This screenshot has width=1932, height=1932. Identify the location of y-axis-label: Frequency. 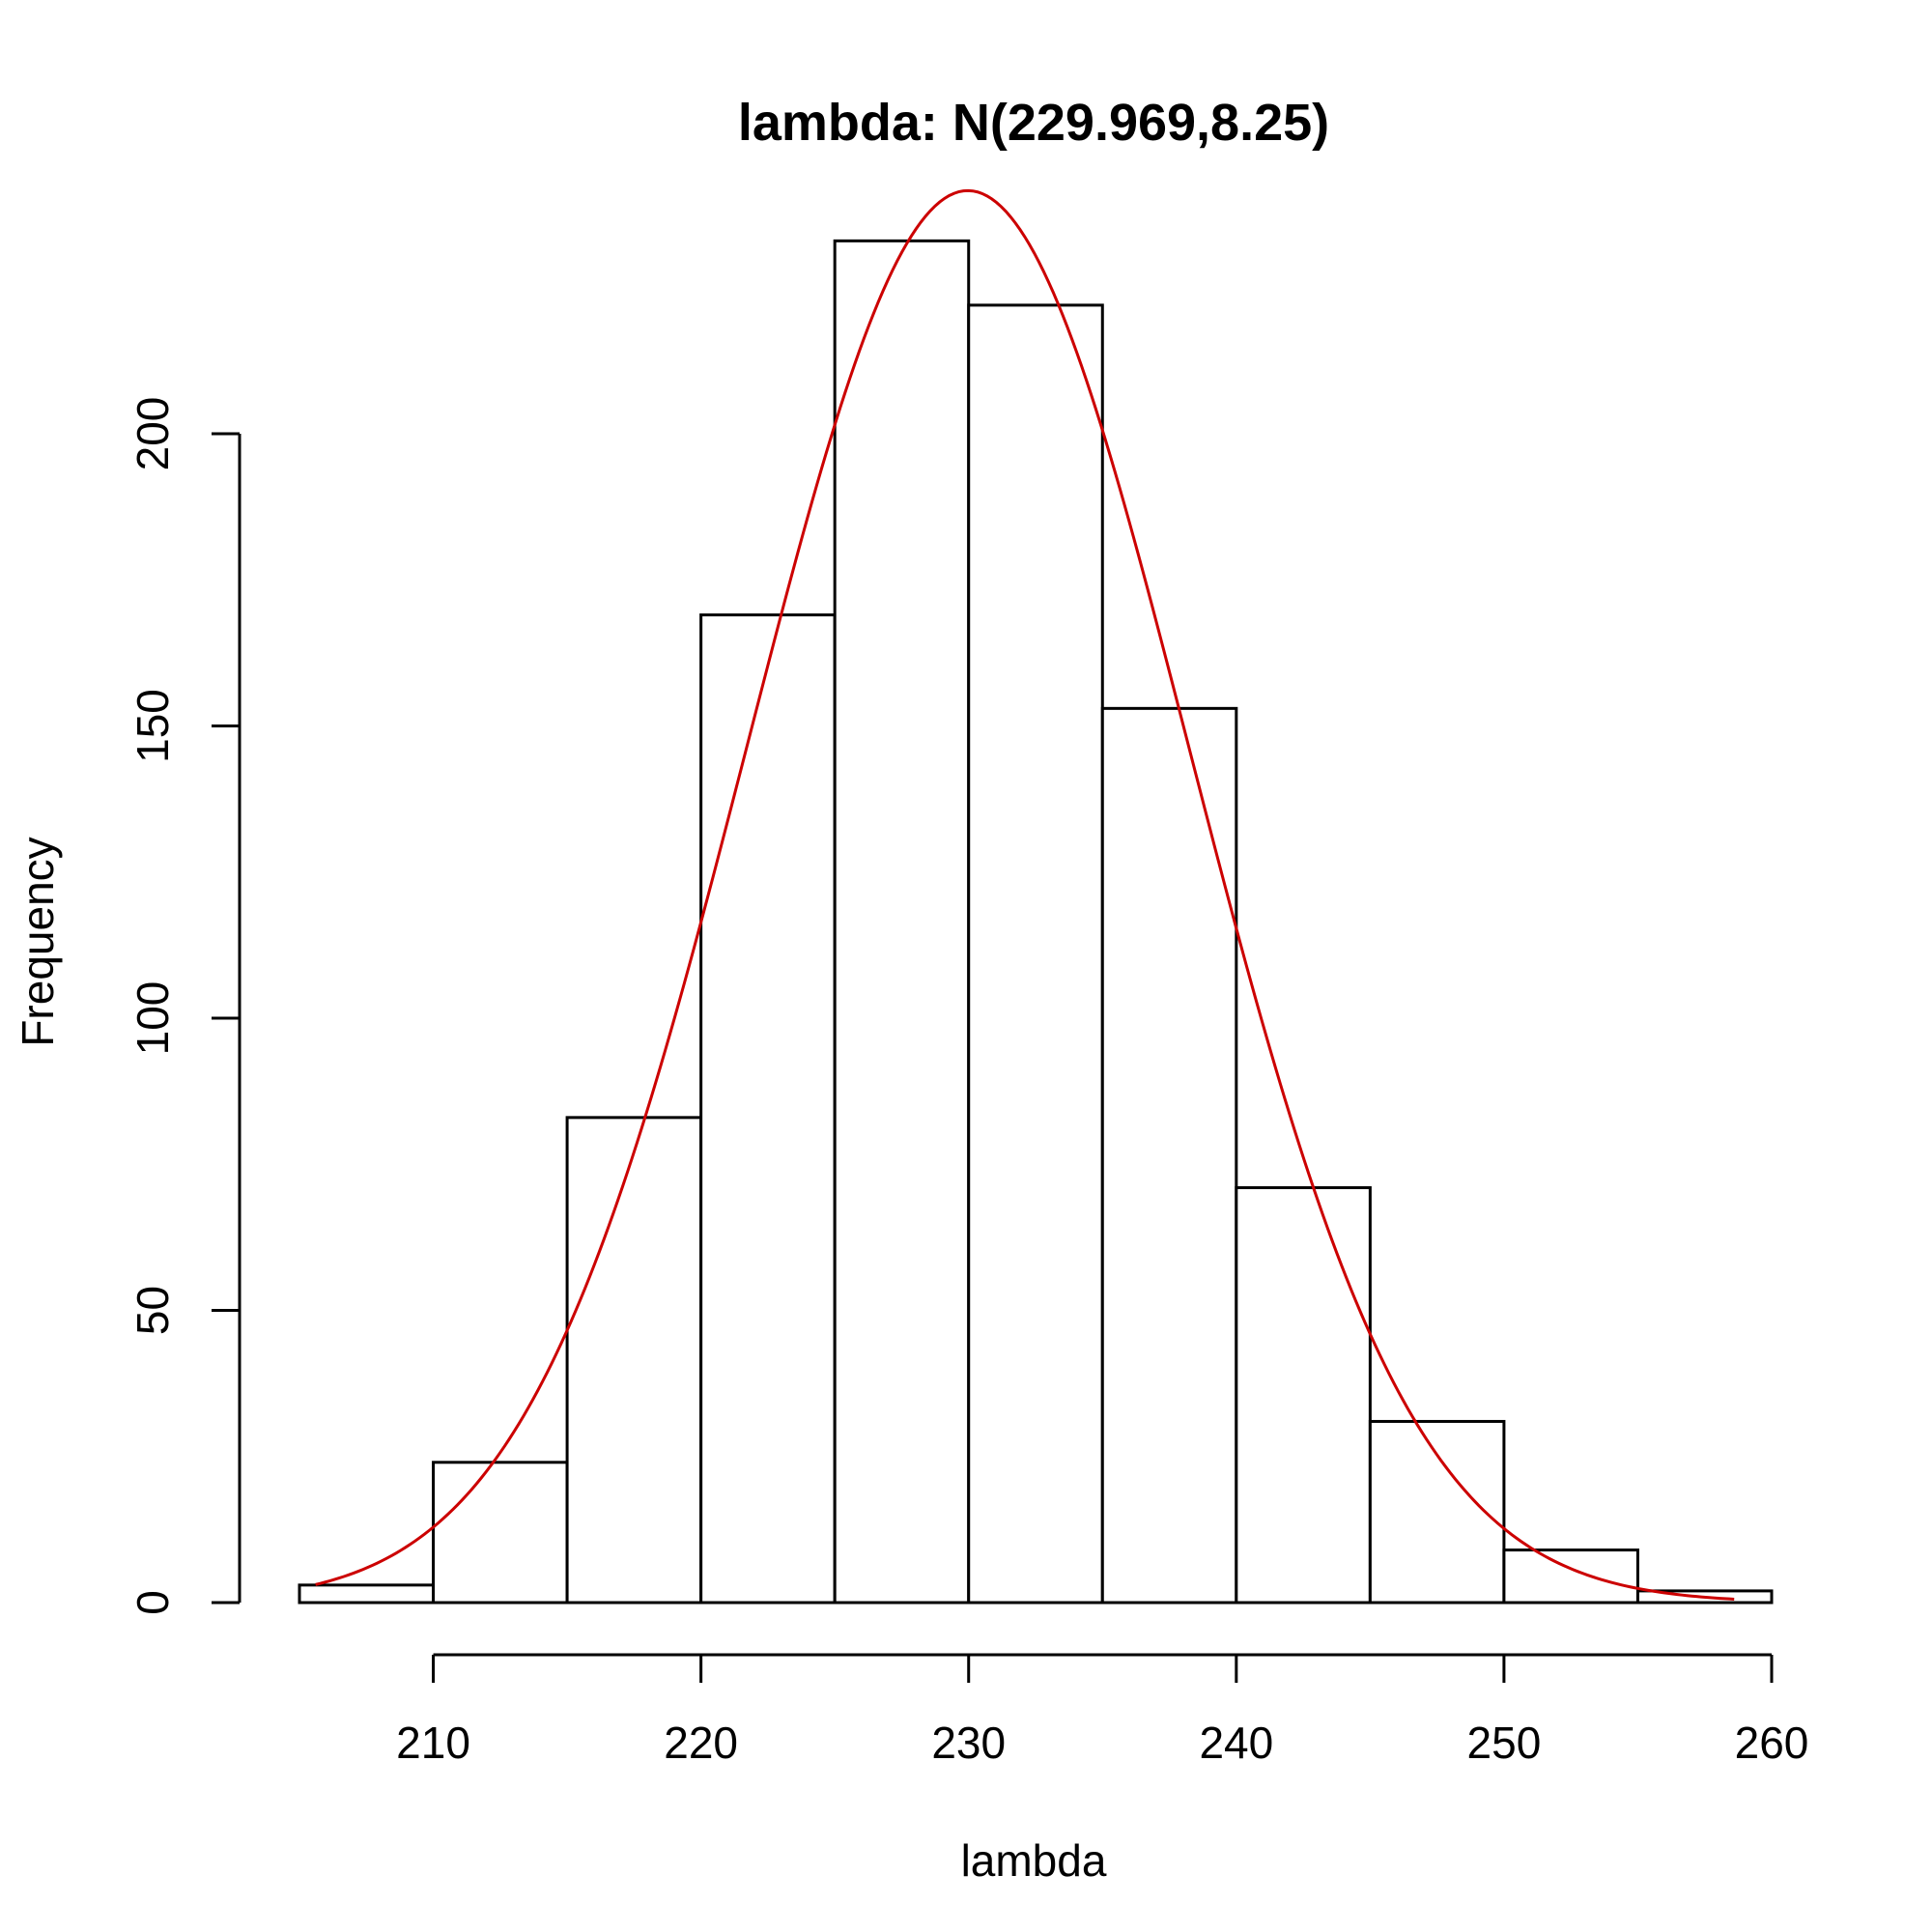
(38, 941).